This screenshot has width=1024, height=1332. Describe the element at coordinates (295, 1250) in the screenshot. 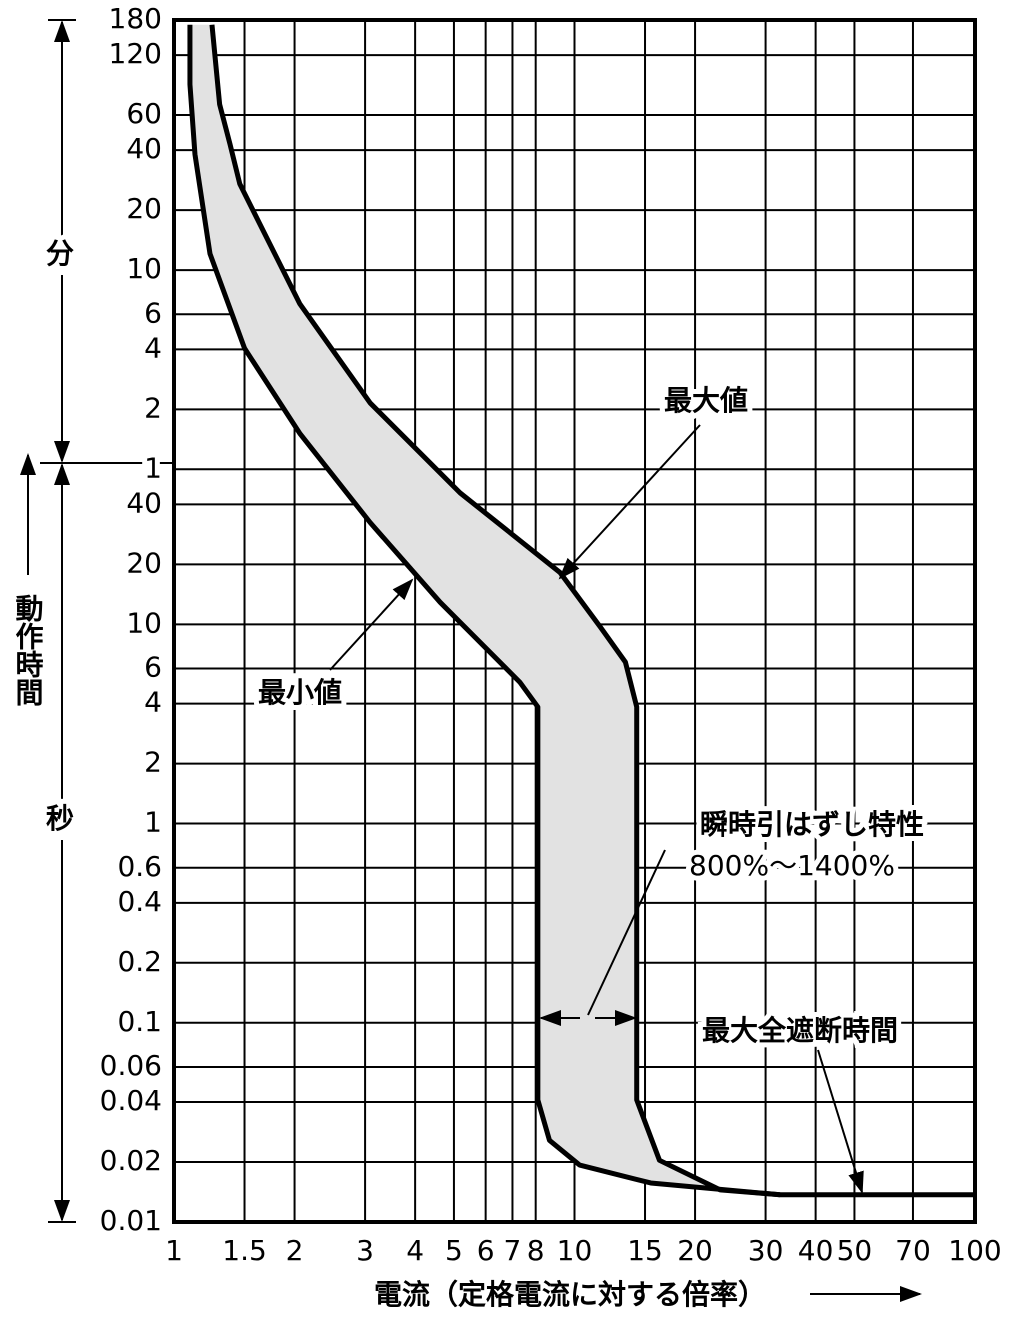

I see `x-tick-label: 2` at that location.